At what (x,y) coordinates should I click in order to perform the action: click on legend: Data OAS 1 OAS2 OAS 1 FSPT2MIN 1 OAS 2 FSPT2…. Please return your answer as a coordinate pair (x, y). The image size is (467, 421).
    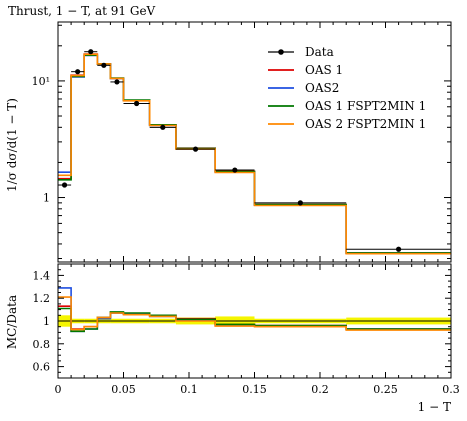
    Looking at the image, I should click on (347, 88).